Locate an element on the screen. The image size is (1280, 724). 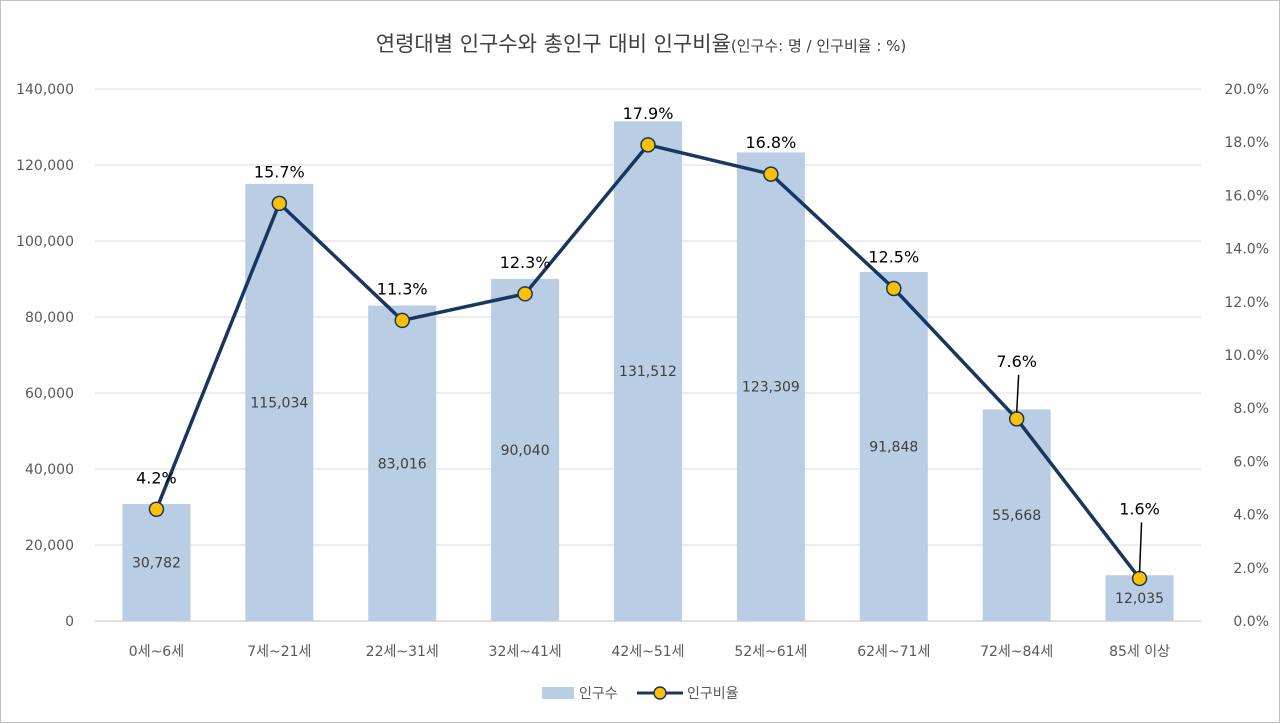
left-axis-tick-label: 80,000 is located at coordinates (49, 318).